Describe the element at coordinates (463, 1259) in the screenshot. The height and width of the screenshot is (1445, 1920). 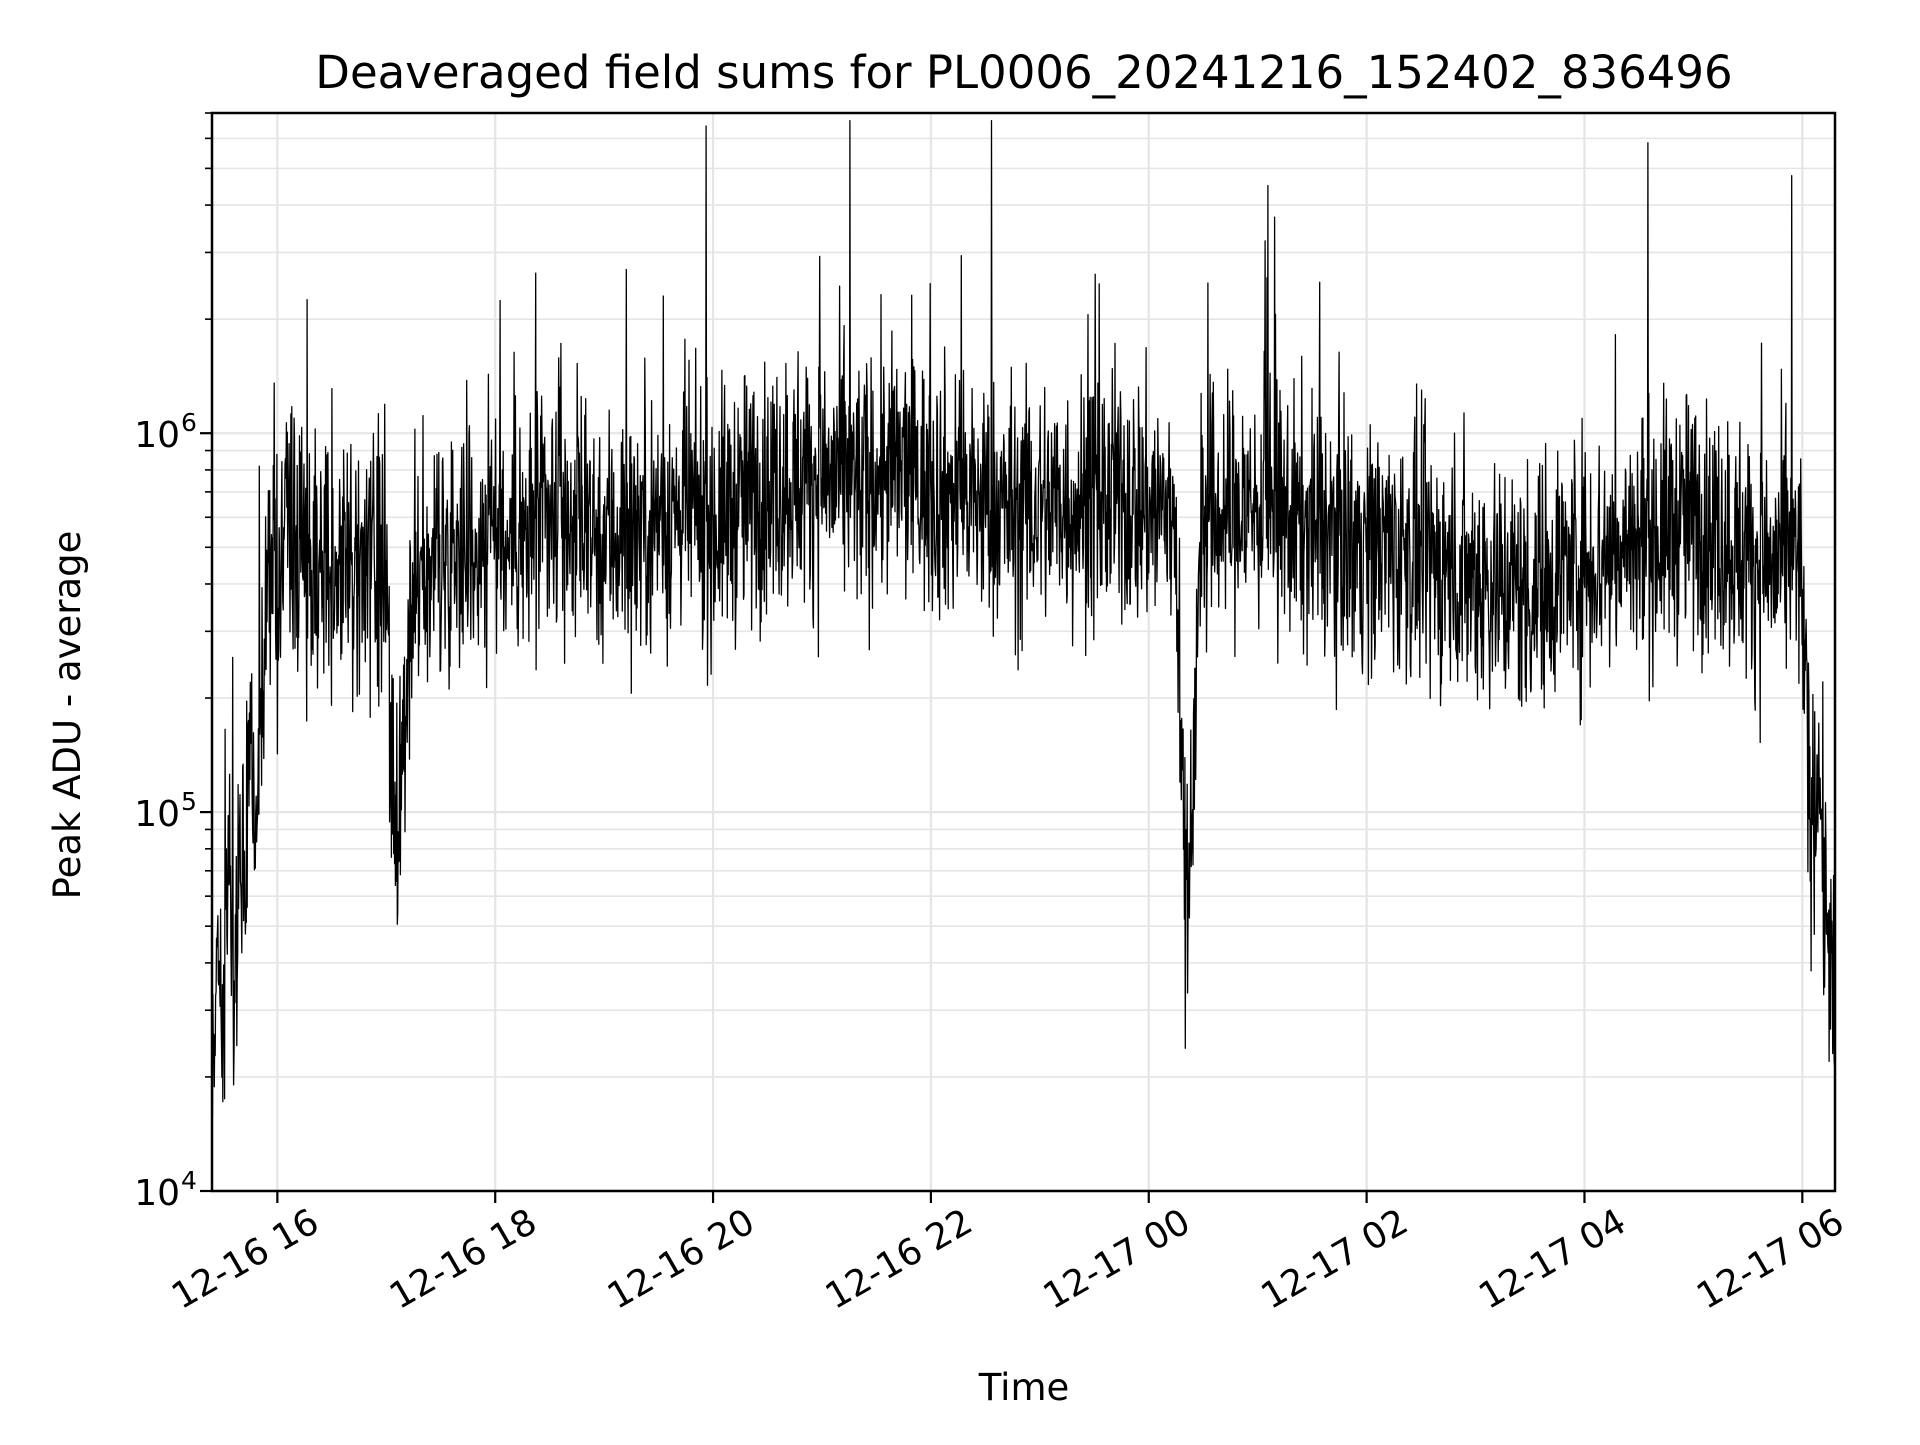
I see `x-tick-label: 12-16 18` at that location.